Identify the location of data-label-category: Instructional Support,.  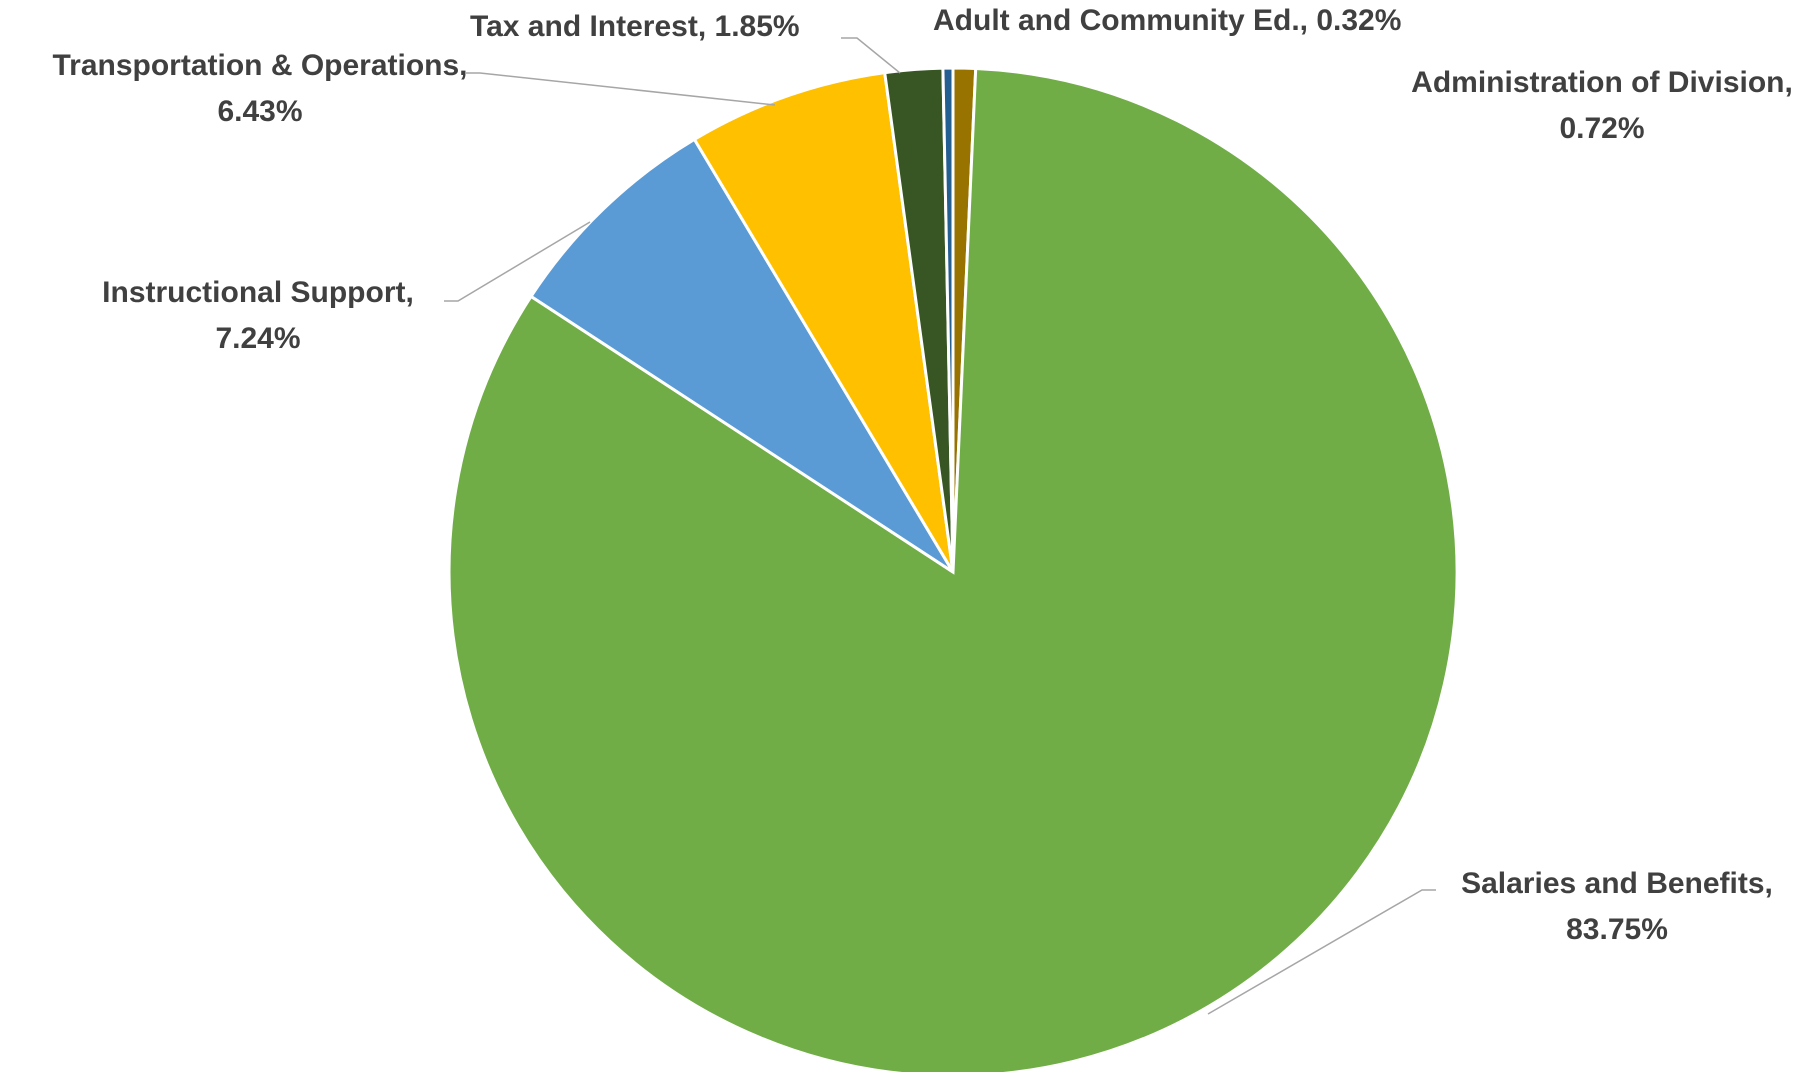
(258, 292).